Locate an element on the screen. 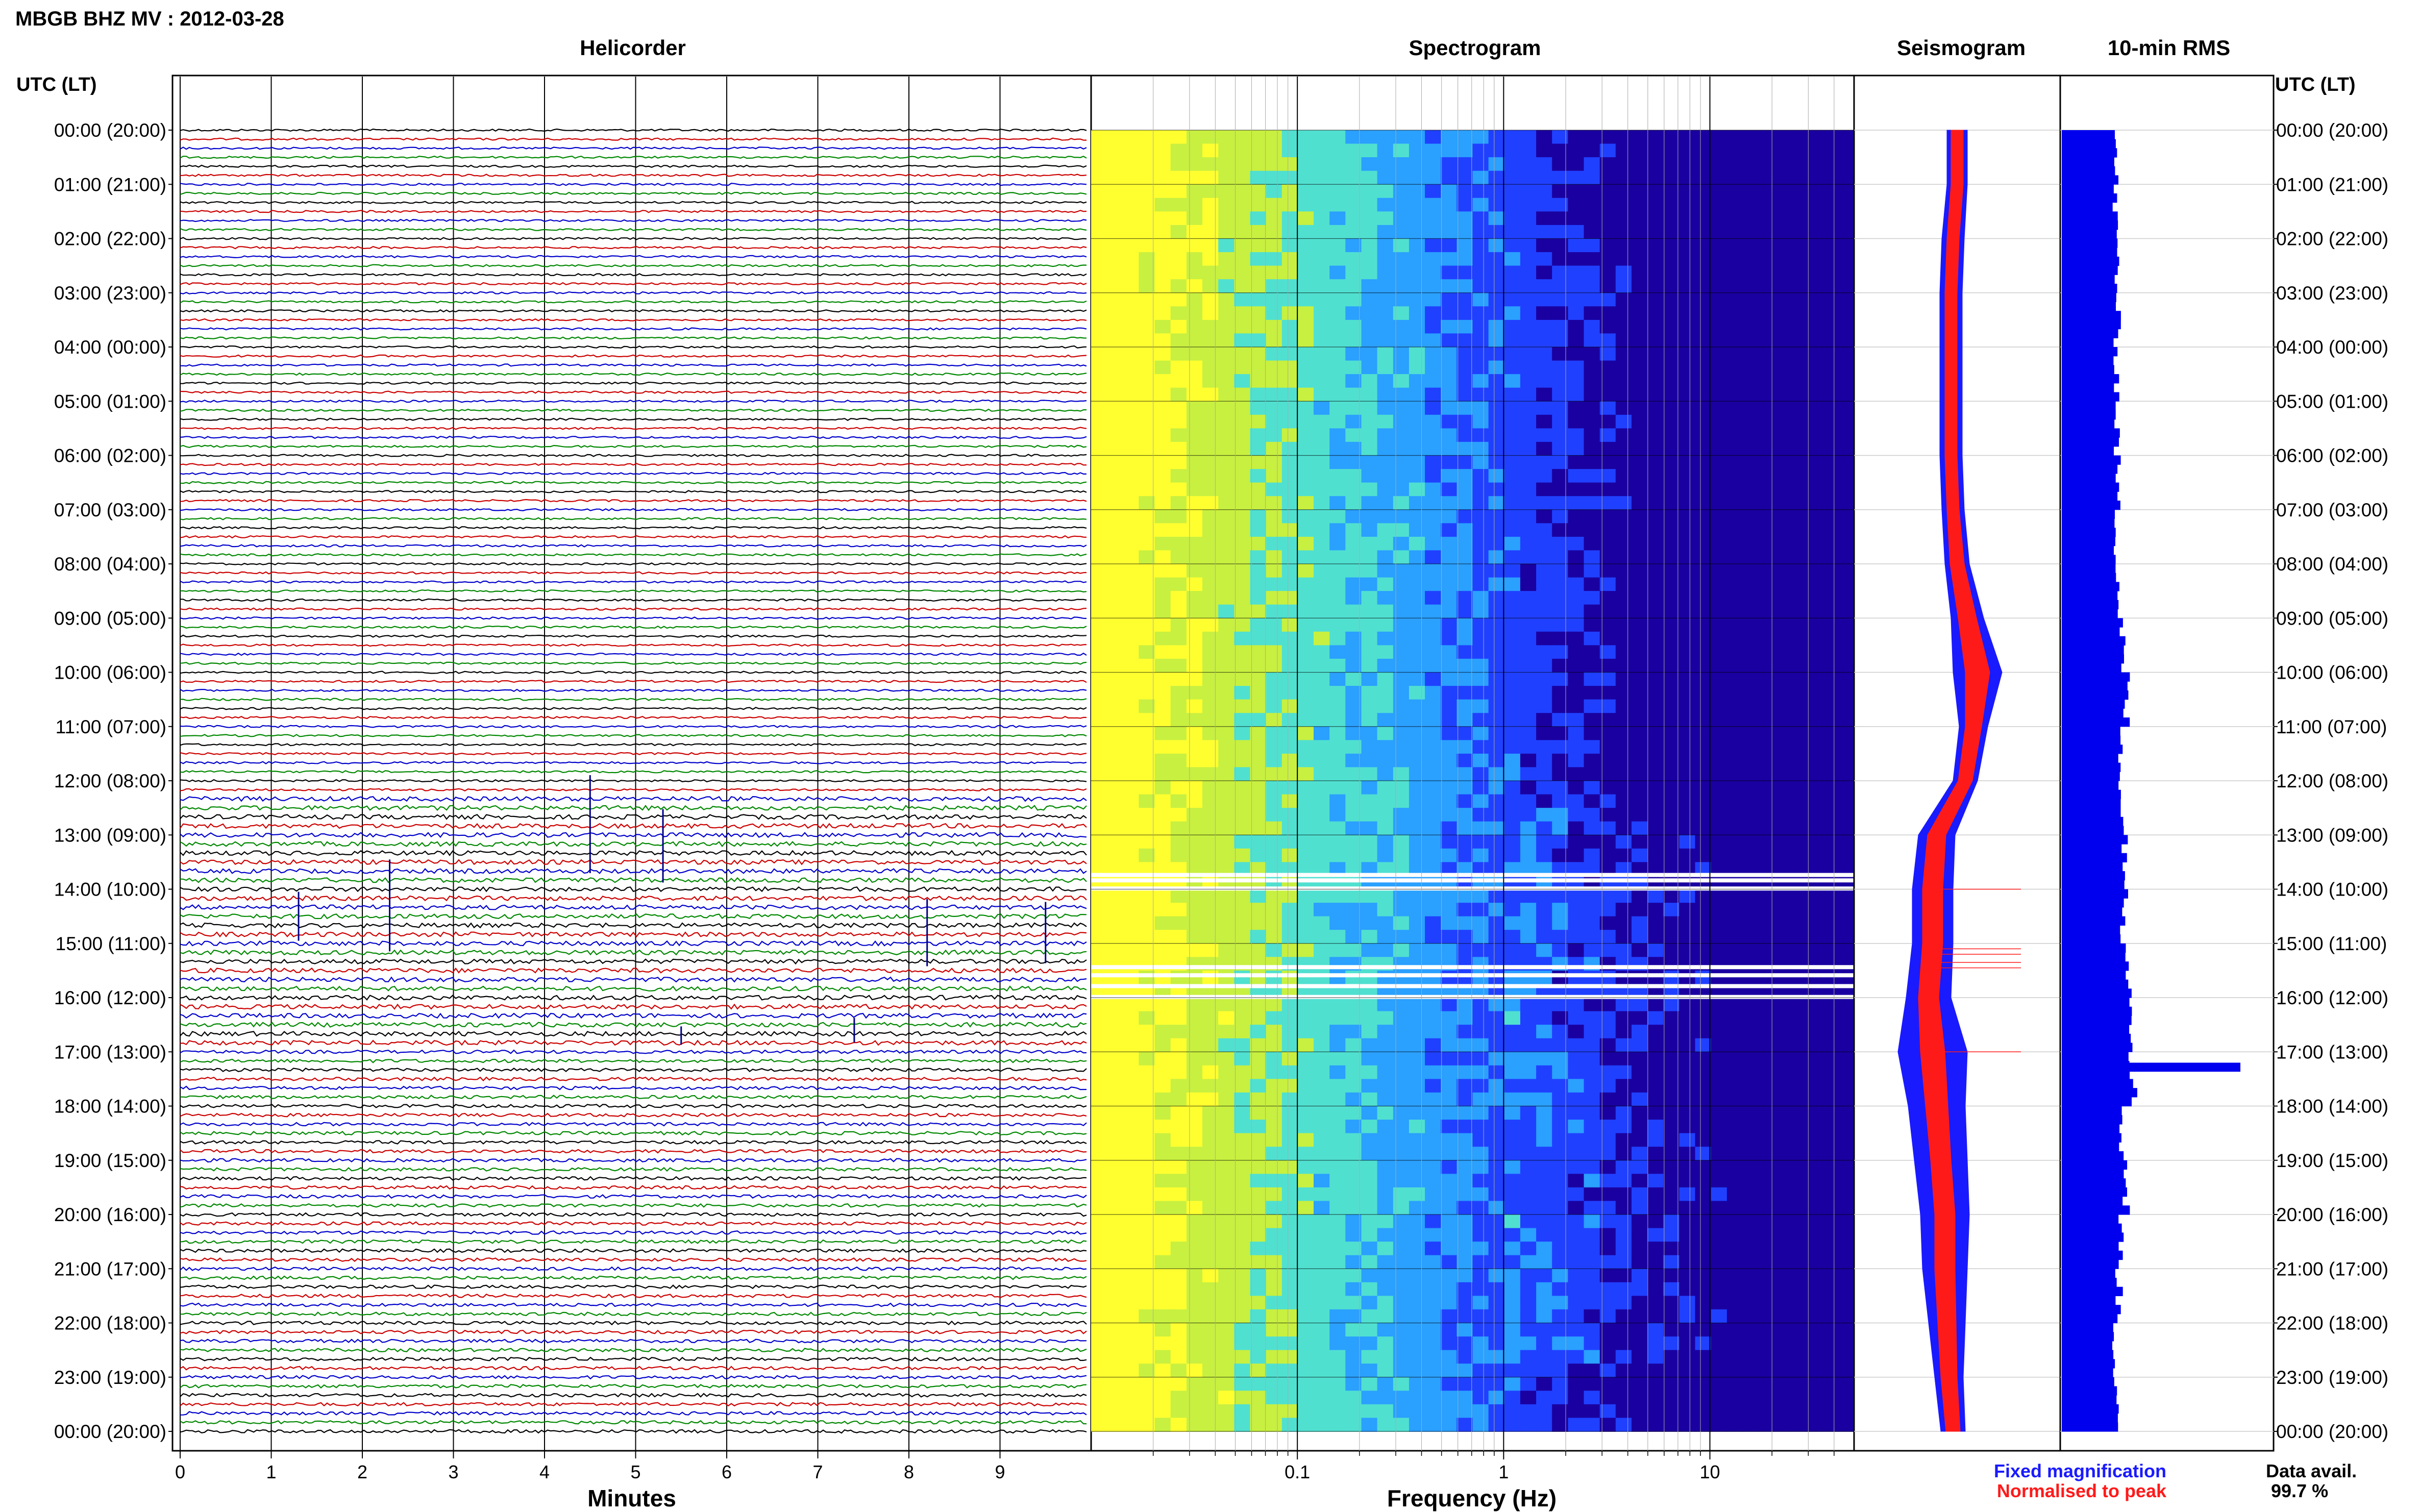  left-time-tick-label: 07:00 (03:00) is located at coordinates (110, 510).